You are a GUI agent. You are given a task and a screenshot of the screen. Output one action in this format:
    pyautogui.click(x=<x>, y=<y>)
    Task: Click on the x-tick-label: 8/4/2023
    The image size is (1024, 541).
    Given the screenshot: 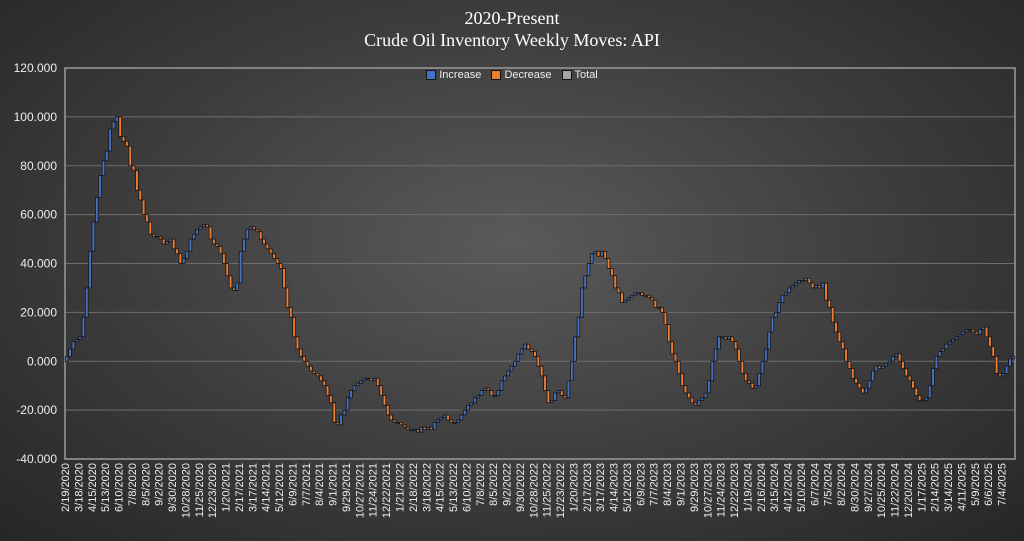 What is the action you would take?
    pyautogui.click(x=668, y=484)
    